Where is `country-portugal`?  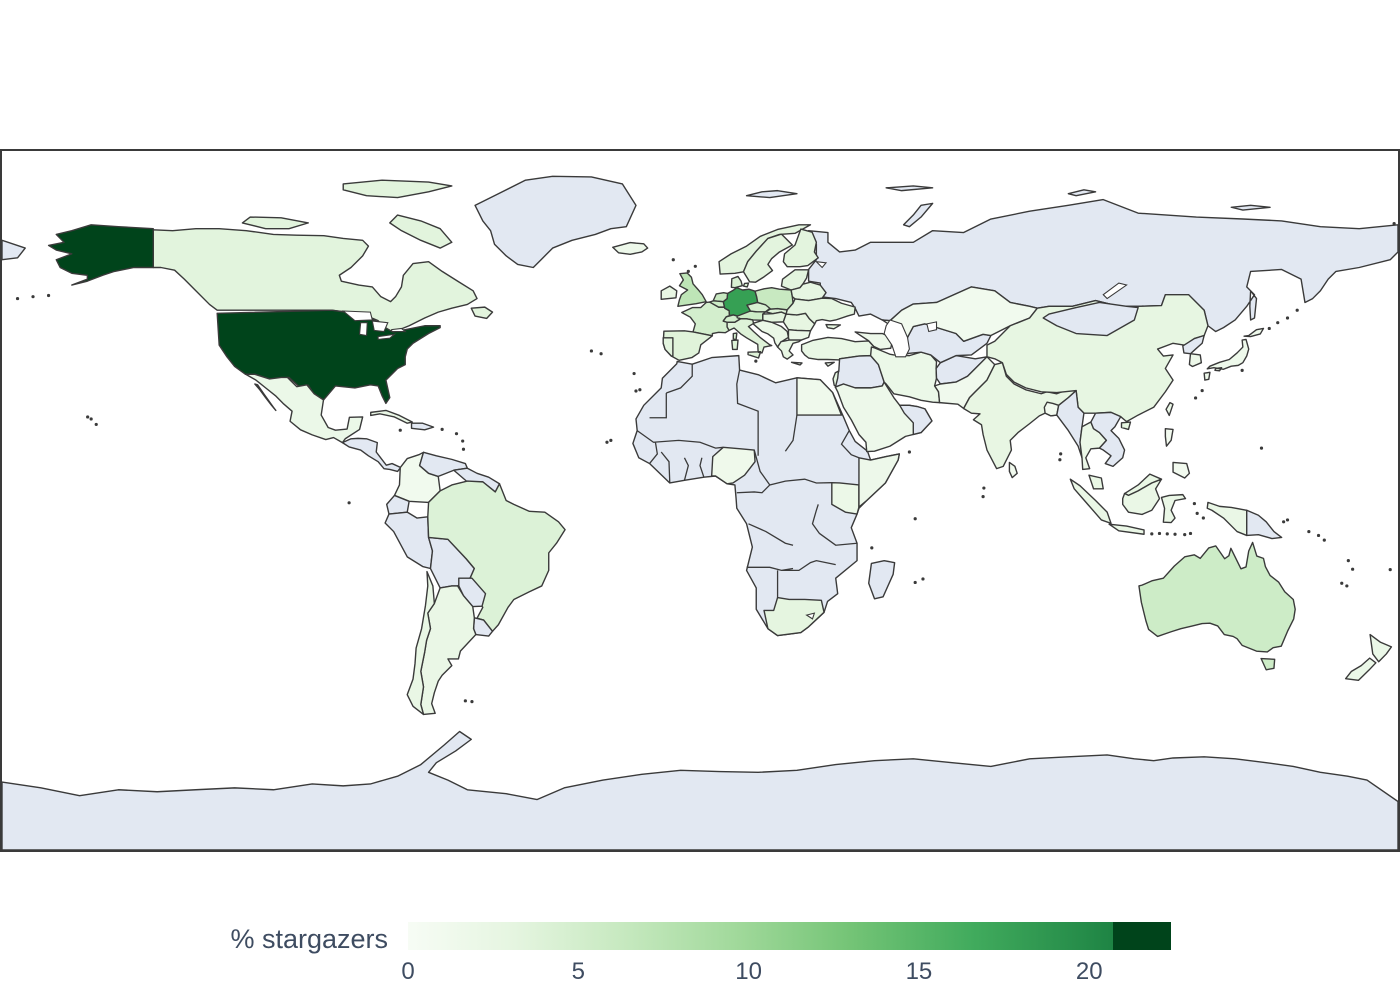 country-portugal is located at coordinates (668, 347).